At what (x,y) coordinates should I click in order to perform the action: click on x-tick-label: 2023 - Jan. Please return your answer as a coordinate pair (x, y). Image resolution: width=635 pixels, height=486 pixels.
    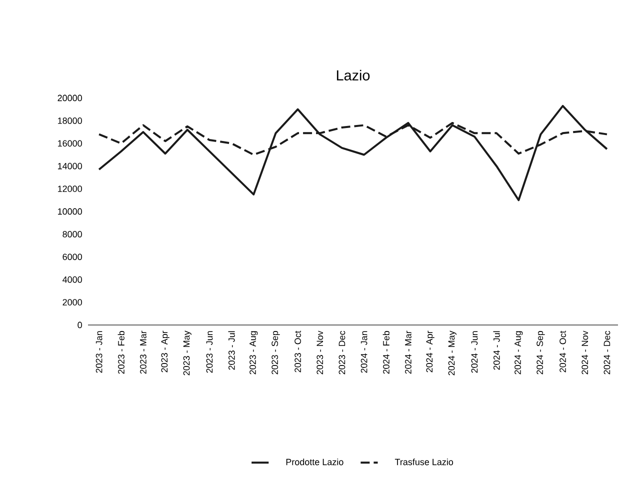
    Looking at the image, I should click on (99, 352).